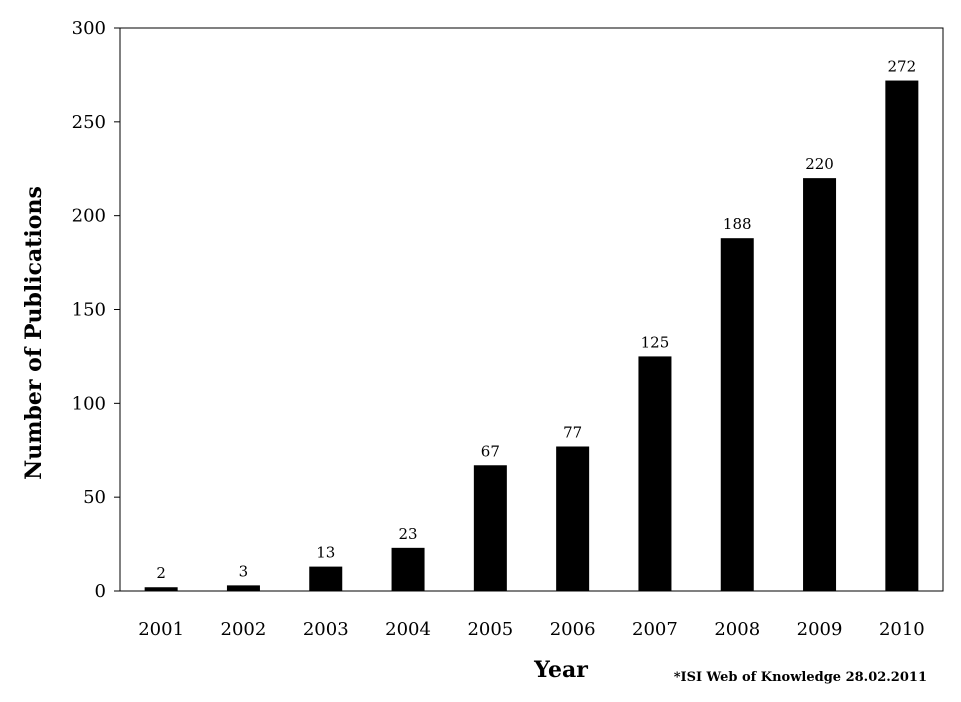 The height and width of the screenshot is (702, 961). Describe the element at coordinates (408, 629) in the screenshot. I see `x-tick-label-2004: 2004` at that location.